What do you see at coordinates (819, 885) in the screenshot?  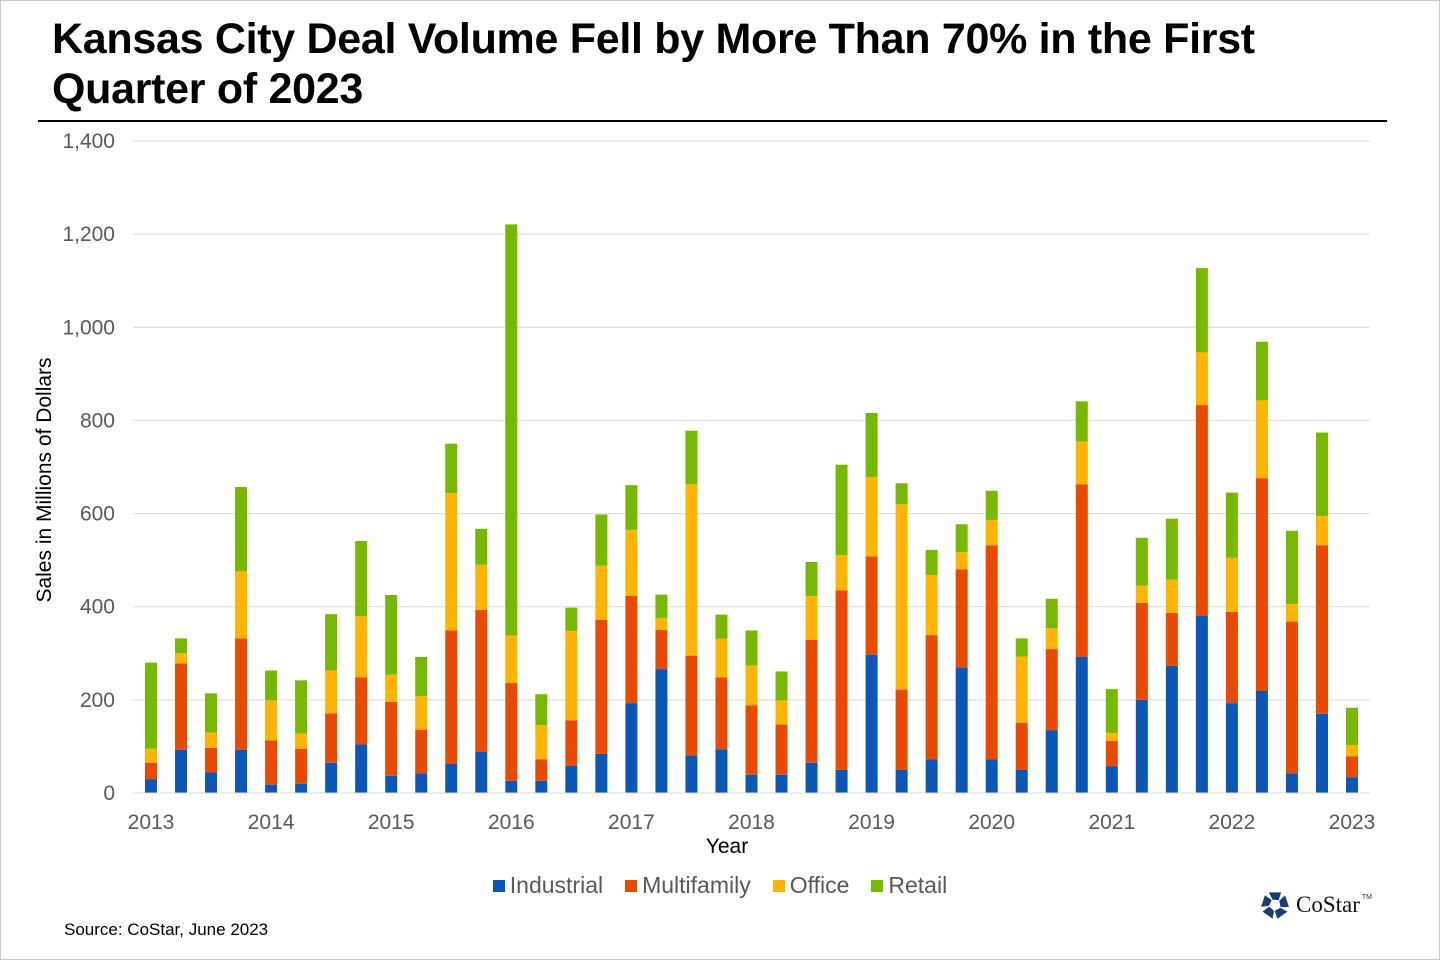 I see `legend-label: Office` at bounding box center [819, 885].